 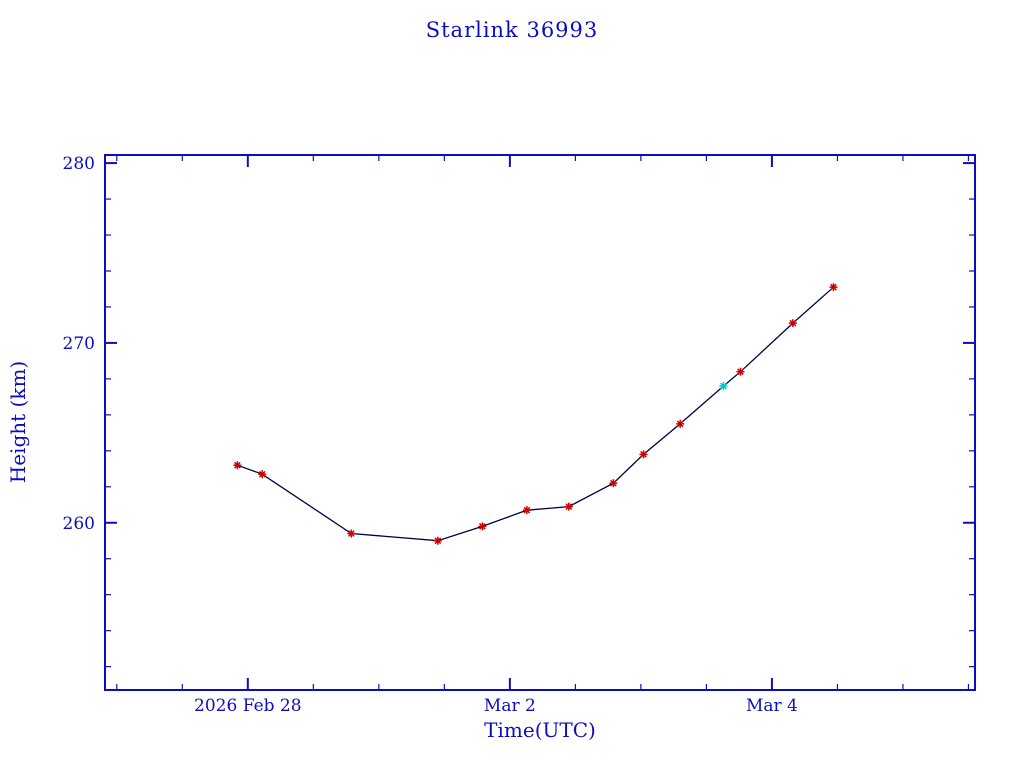 What do you see at coordinates (772, 706) in the screenshot?
I see `svg-text: Mar 4` at bounding box center [772, 706].